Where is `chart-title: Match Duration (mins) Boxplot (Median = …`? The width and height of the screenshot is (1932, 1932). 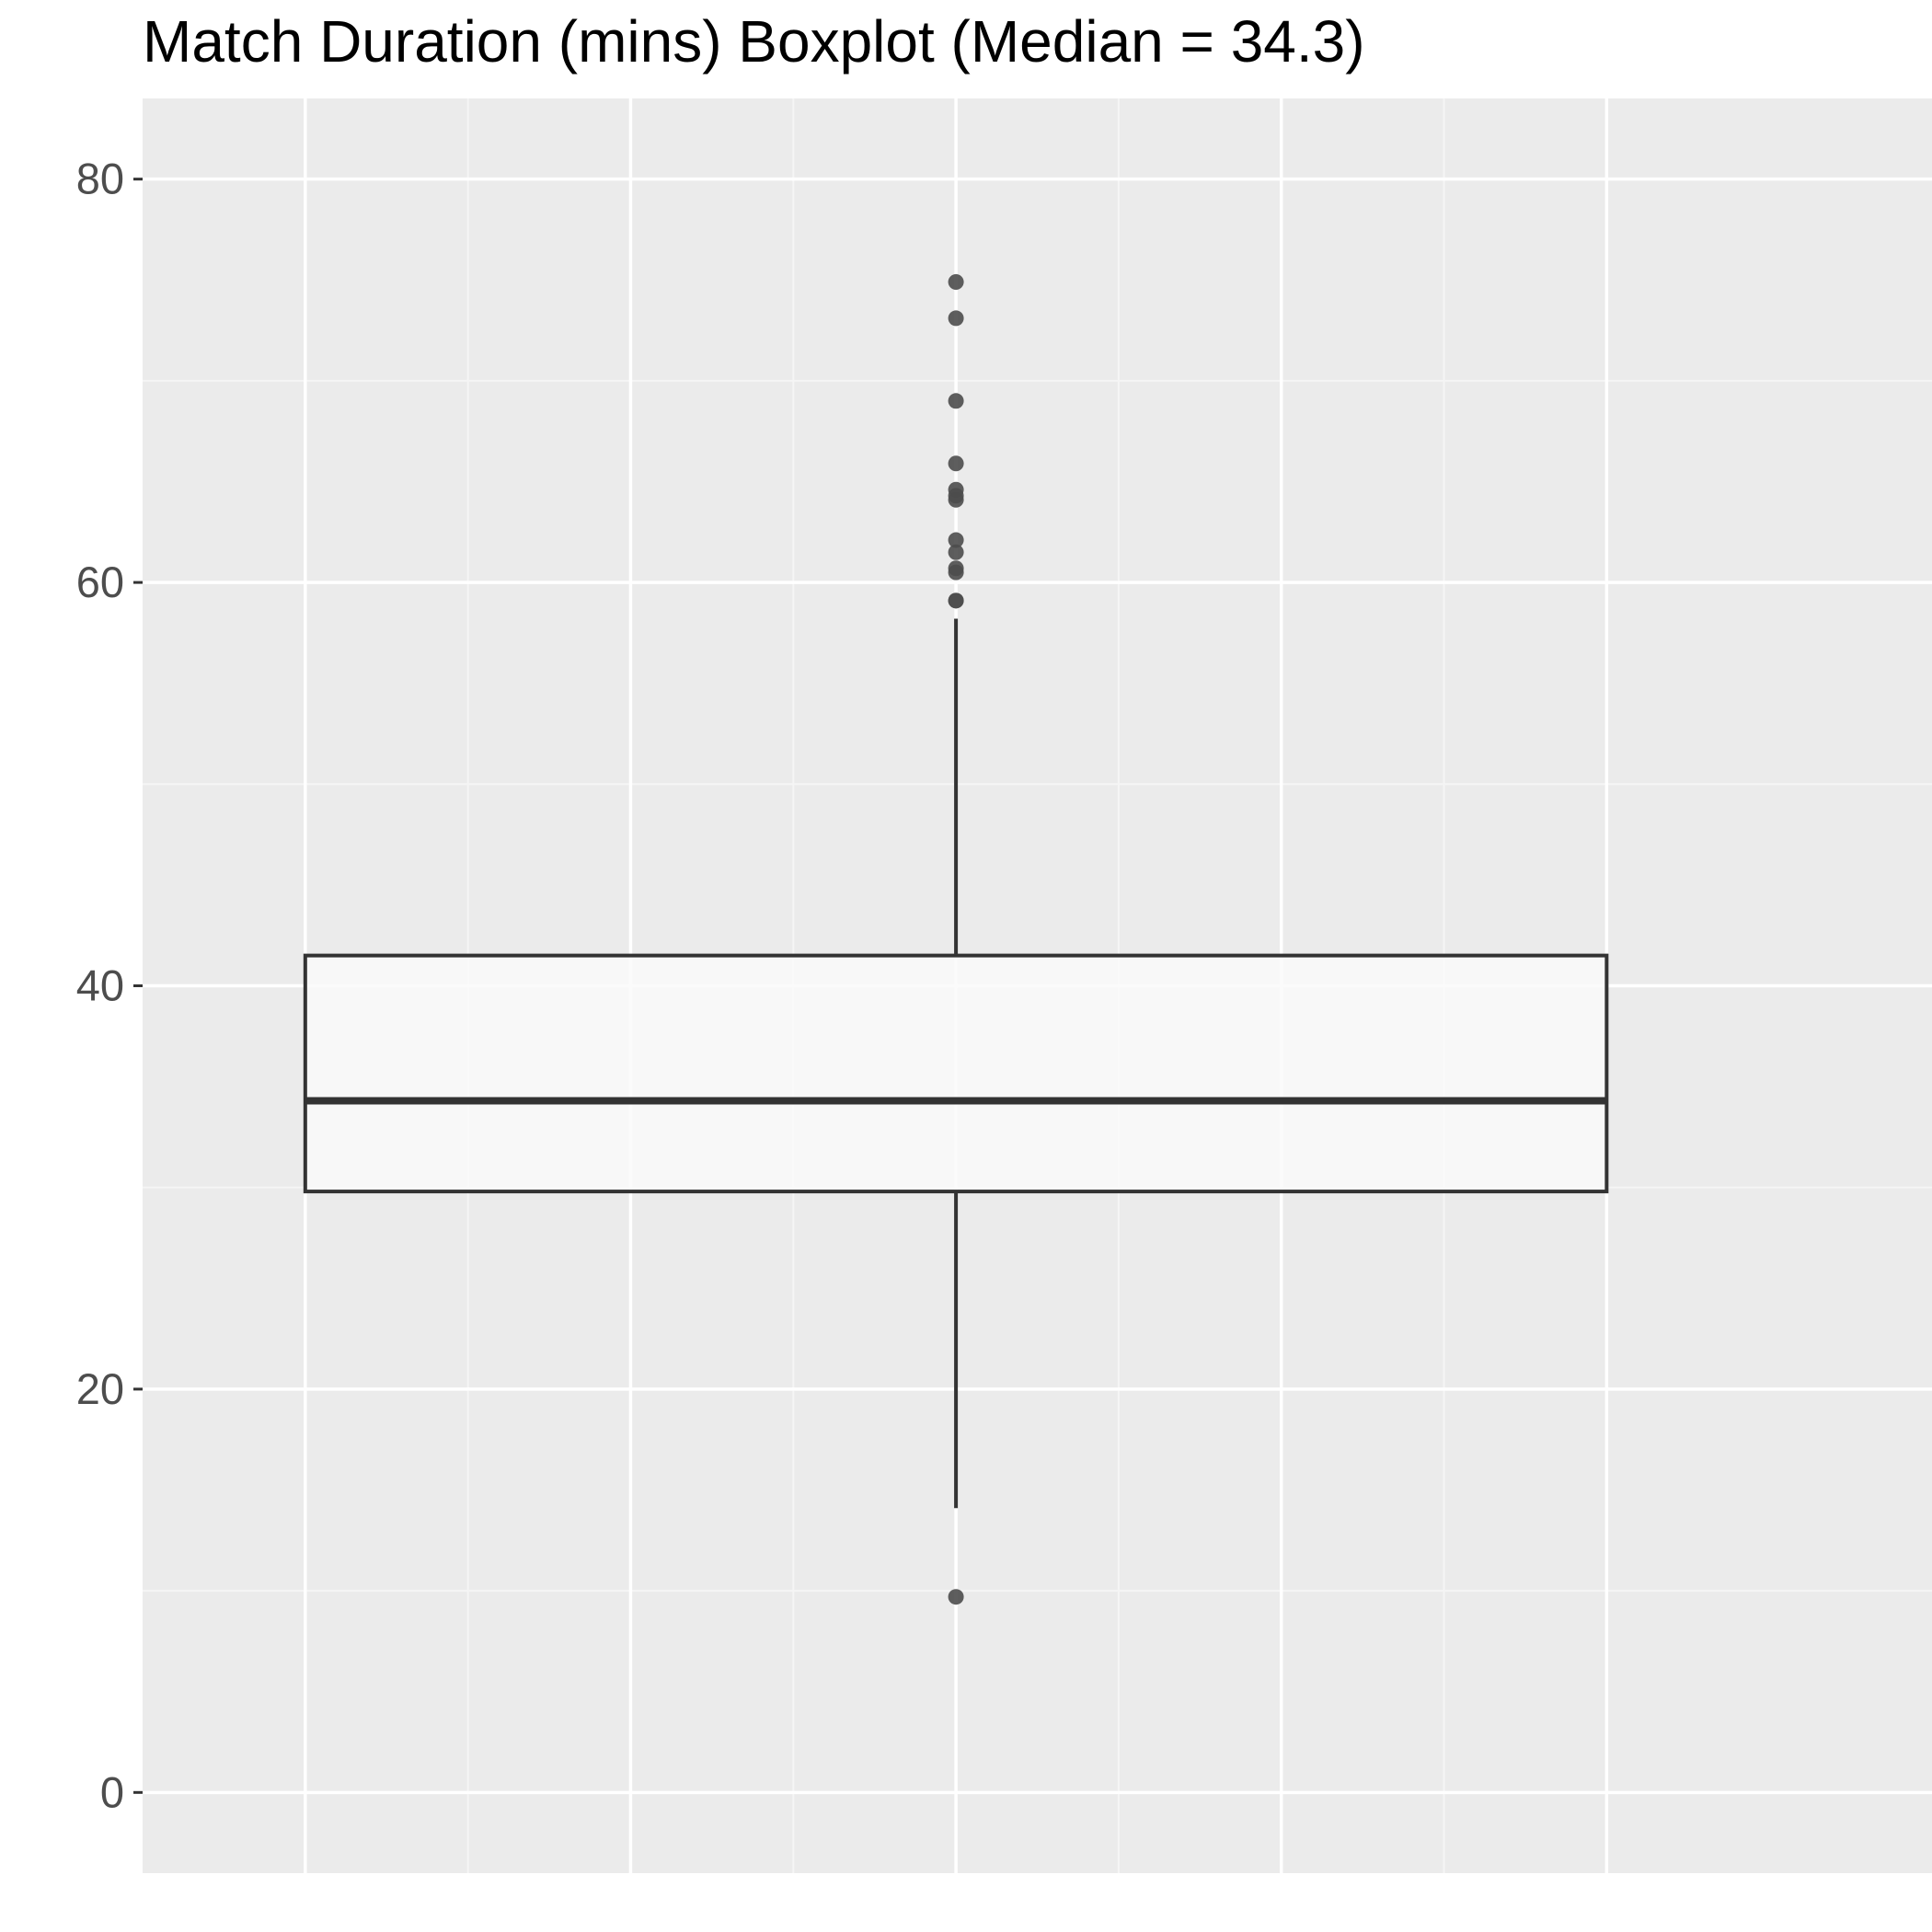 chart-title: Match Duration (mins) Boxplot (Median = … is located at coordinates (754, 41).